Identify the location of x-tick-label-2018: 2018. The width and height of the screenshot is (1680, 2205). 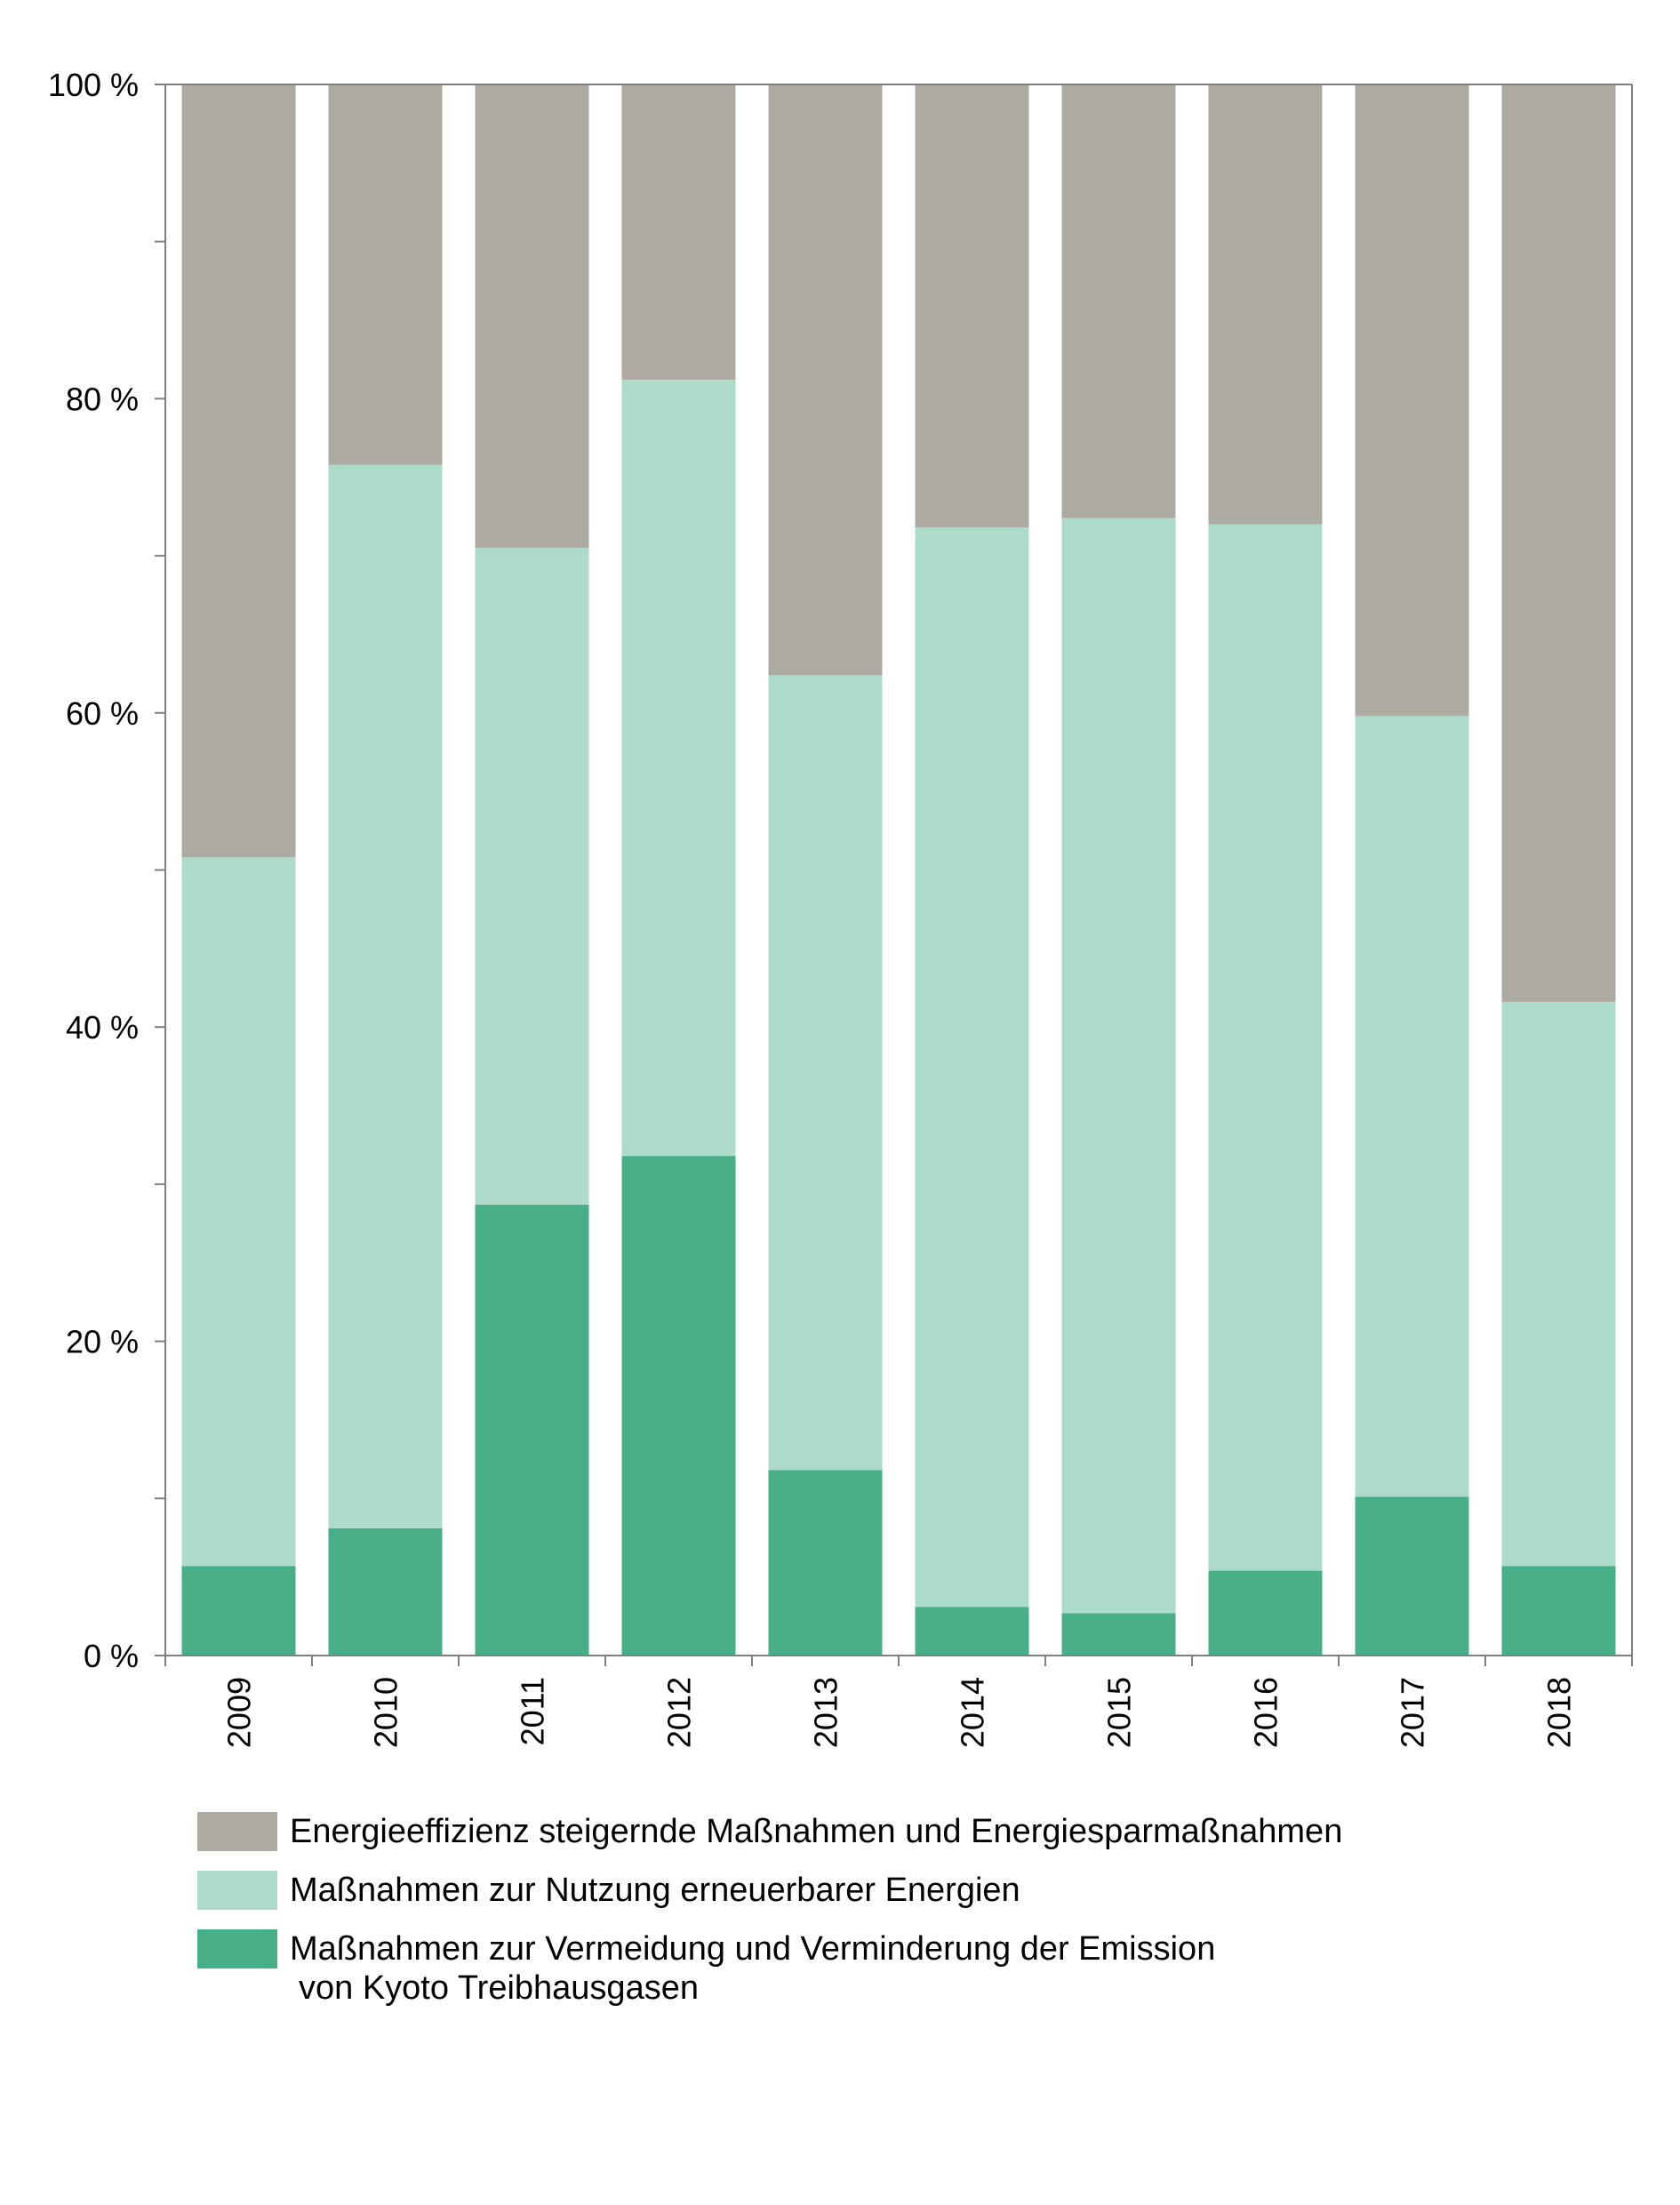
(1559, 1713).